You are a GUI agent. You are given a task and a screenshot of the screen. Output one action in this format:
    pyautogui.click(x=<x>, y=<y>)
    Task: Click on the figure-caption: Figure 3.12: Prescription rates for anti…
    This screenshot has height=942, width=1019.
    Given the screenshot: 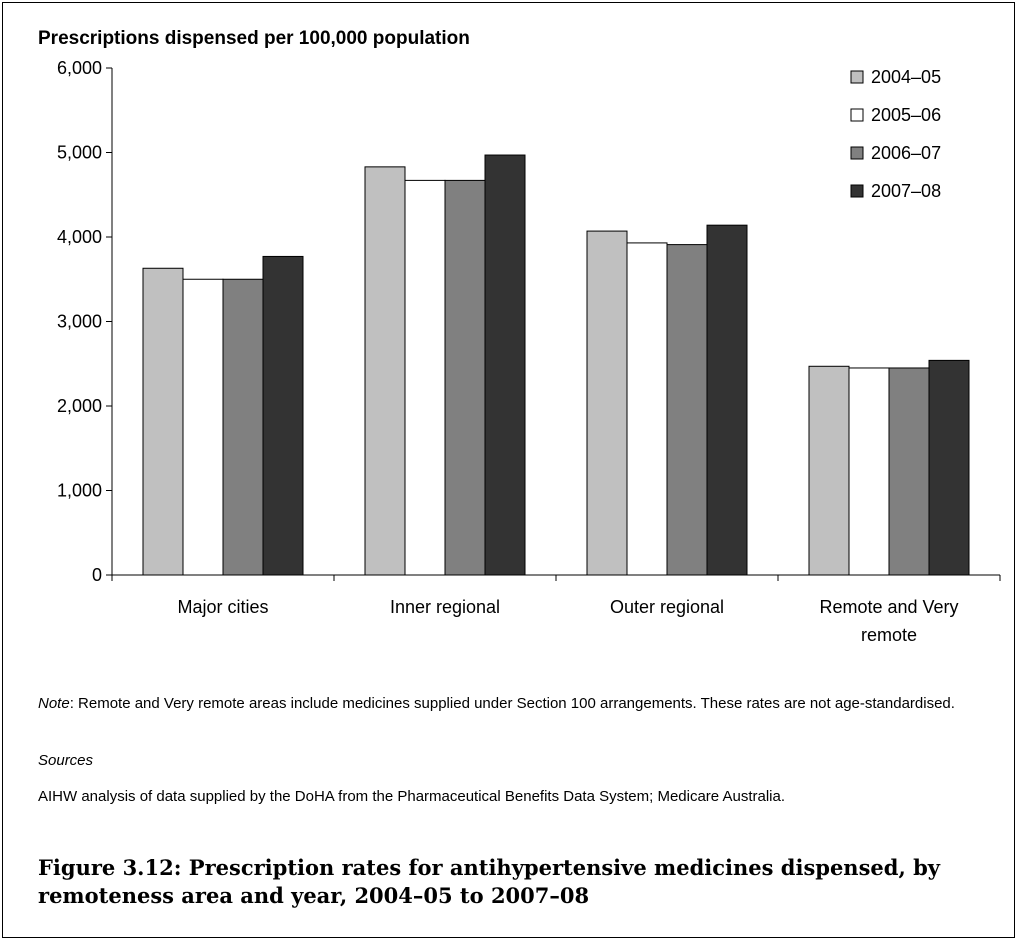 What is the action you would take?
    pyautogui.click(x=489, y=881)
    